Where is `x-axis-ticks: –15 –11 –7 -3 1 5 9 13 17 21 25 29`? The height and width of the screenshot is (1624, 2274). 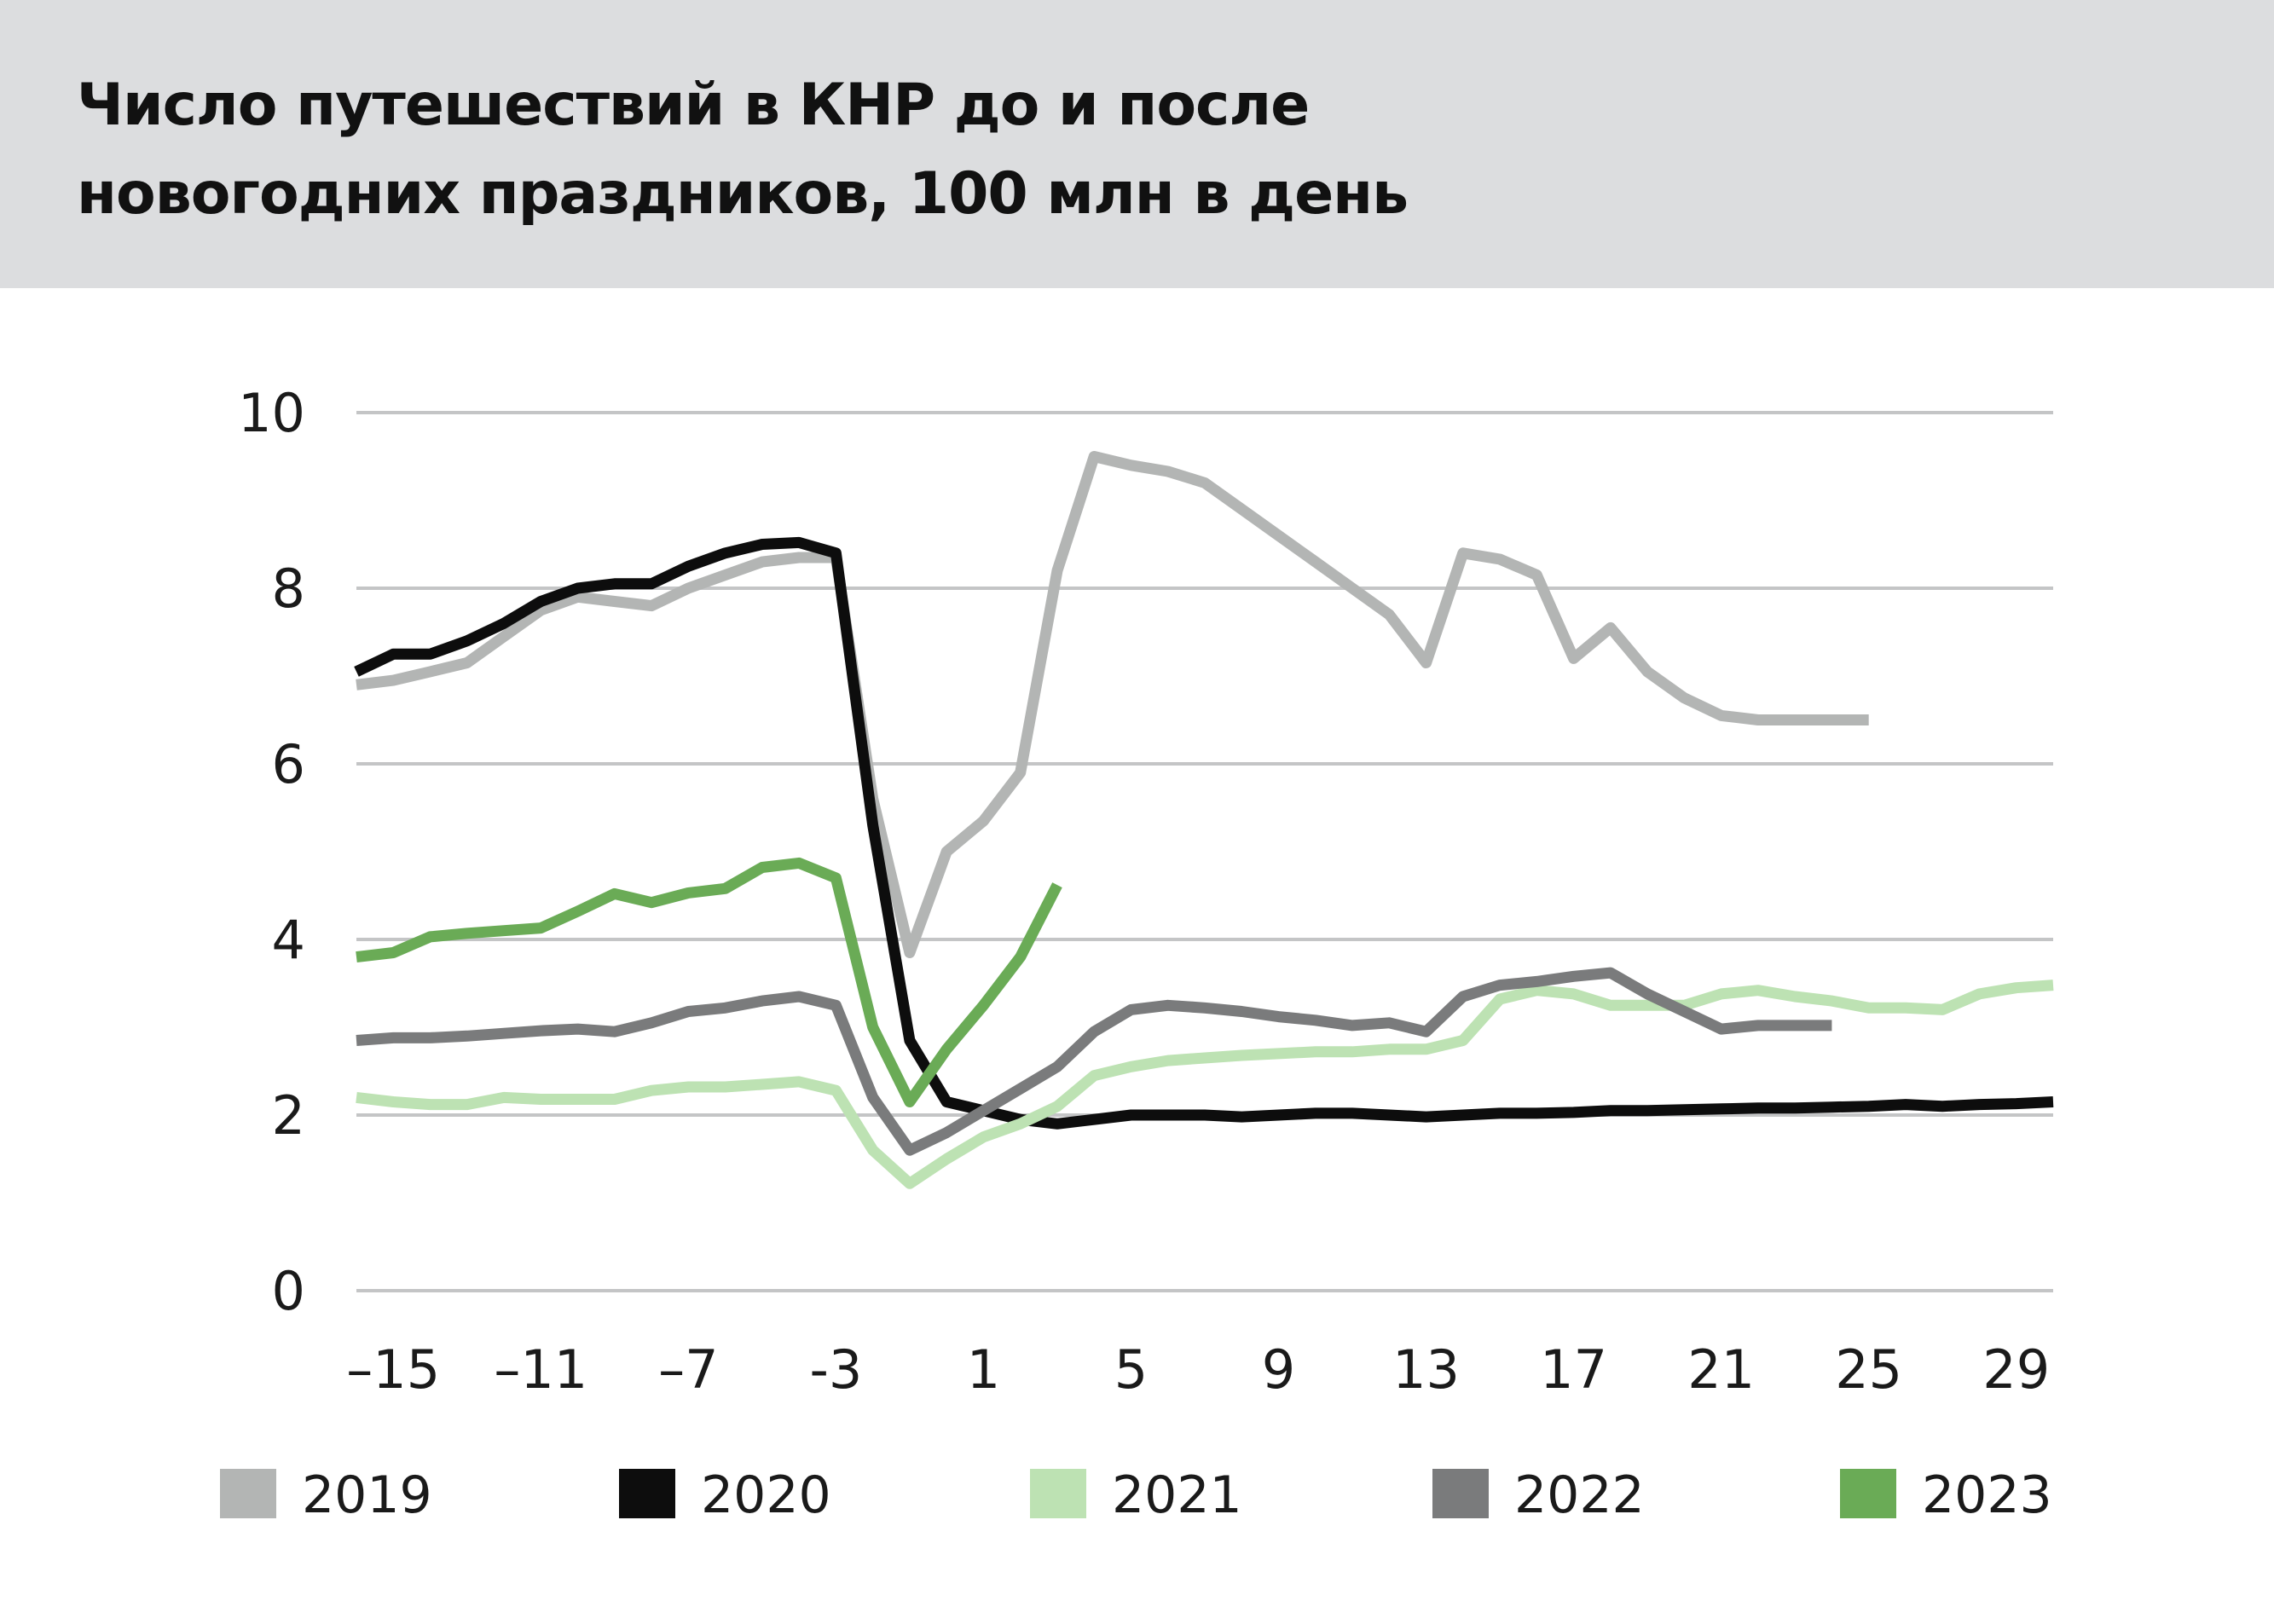
x-axis-ticks: –15 –11 –7 -3 1 5 9 13 17 21 25 29 is located at coordinates (1198, 1369).